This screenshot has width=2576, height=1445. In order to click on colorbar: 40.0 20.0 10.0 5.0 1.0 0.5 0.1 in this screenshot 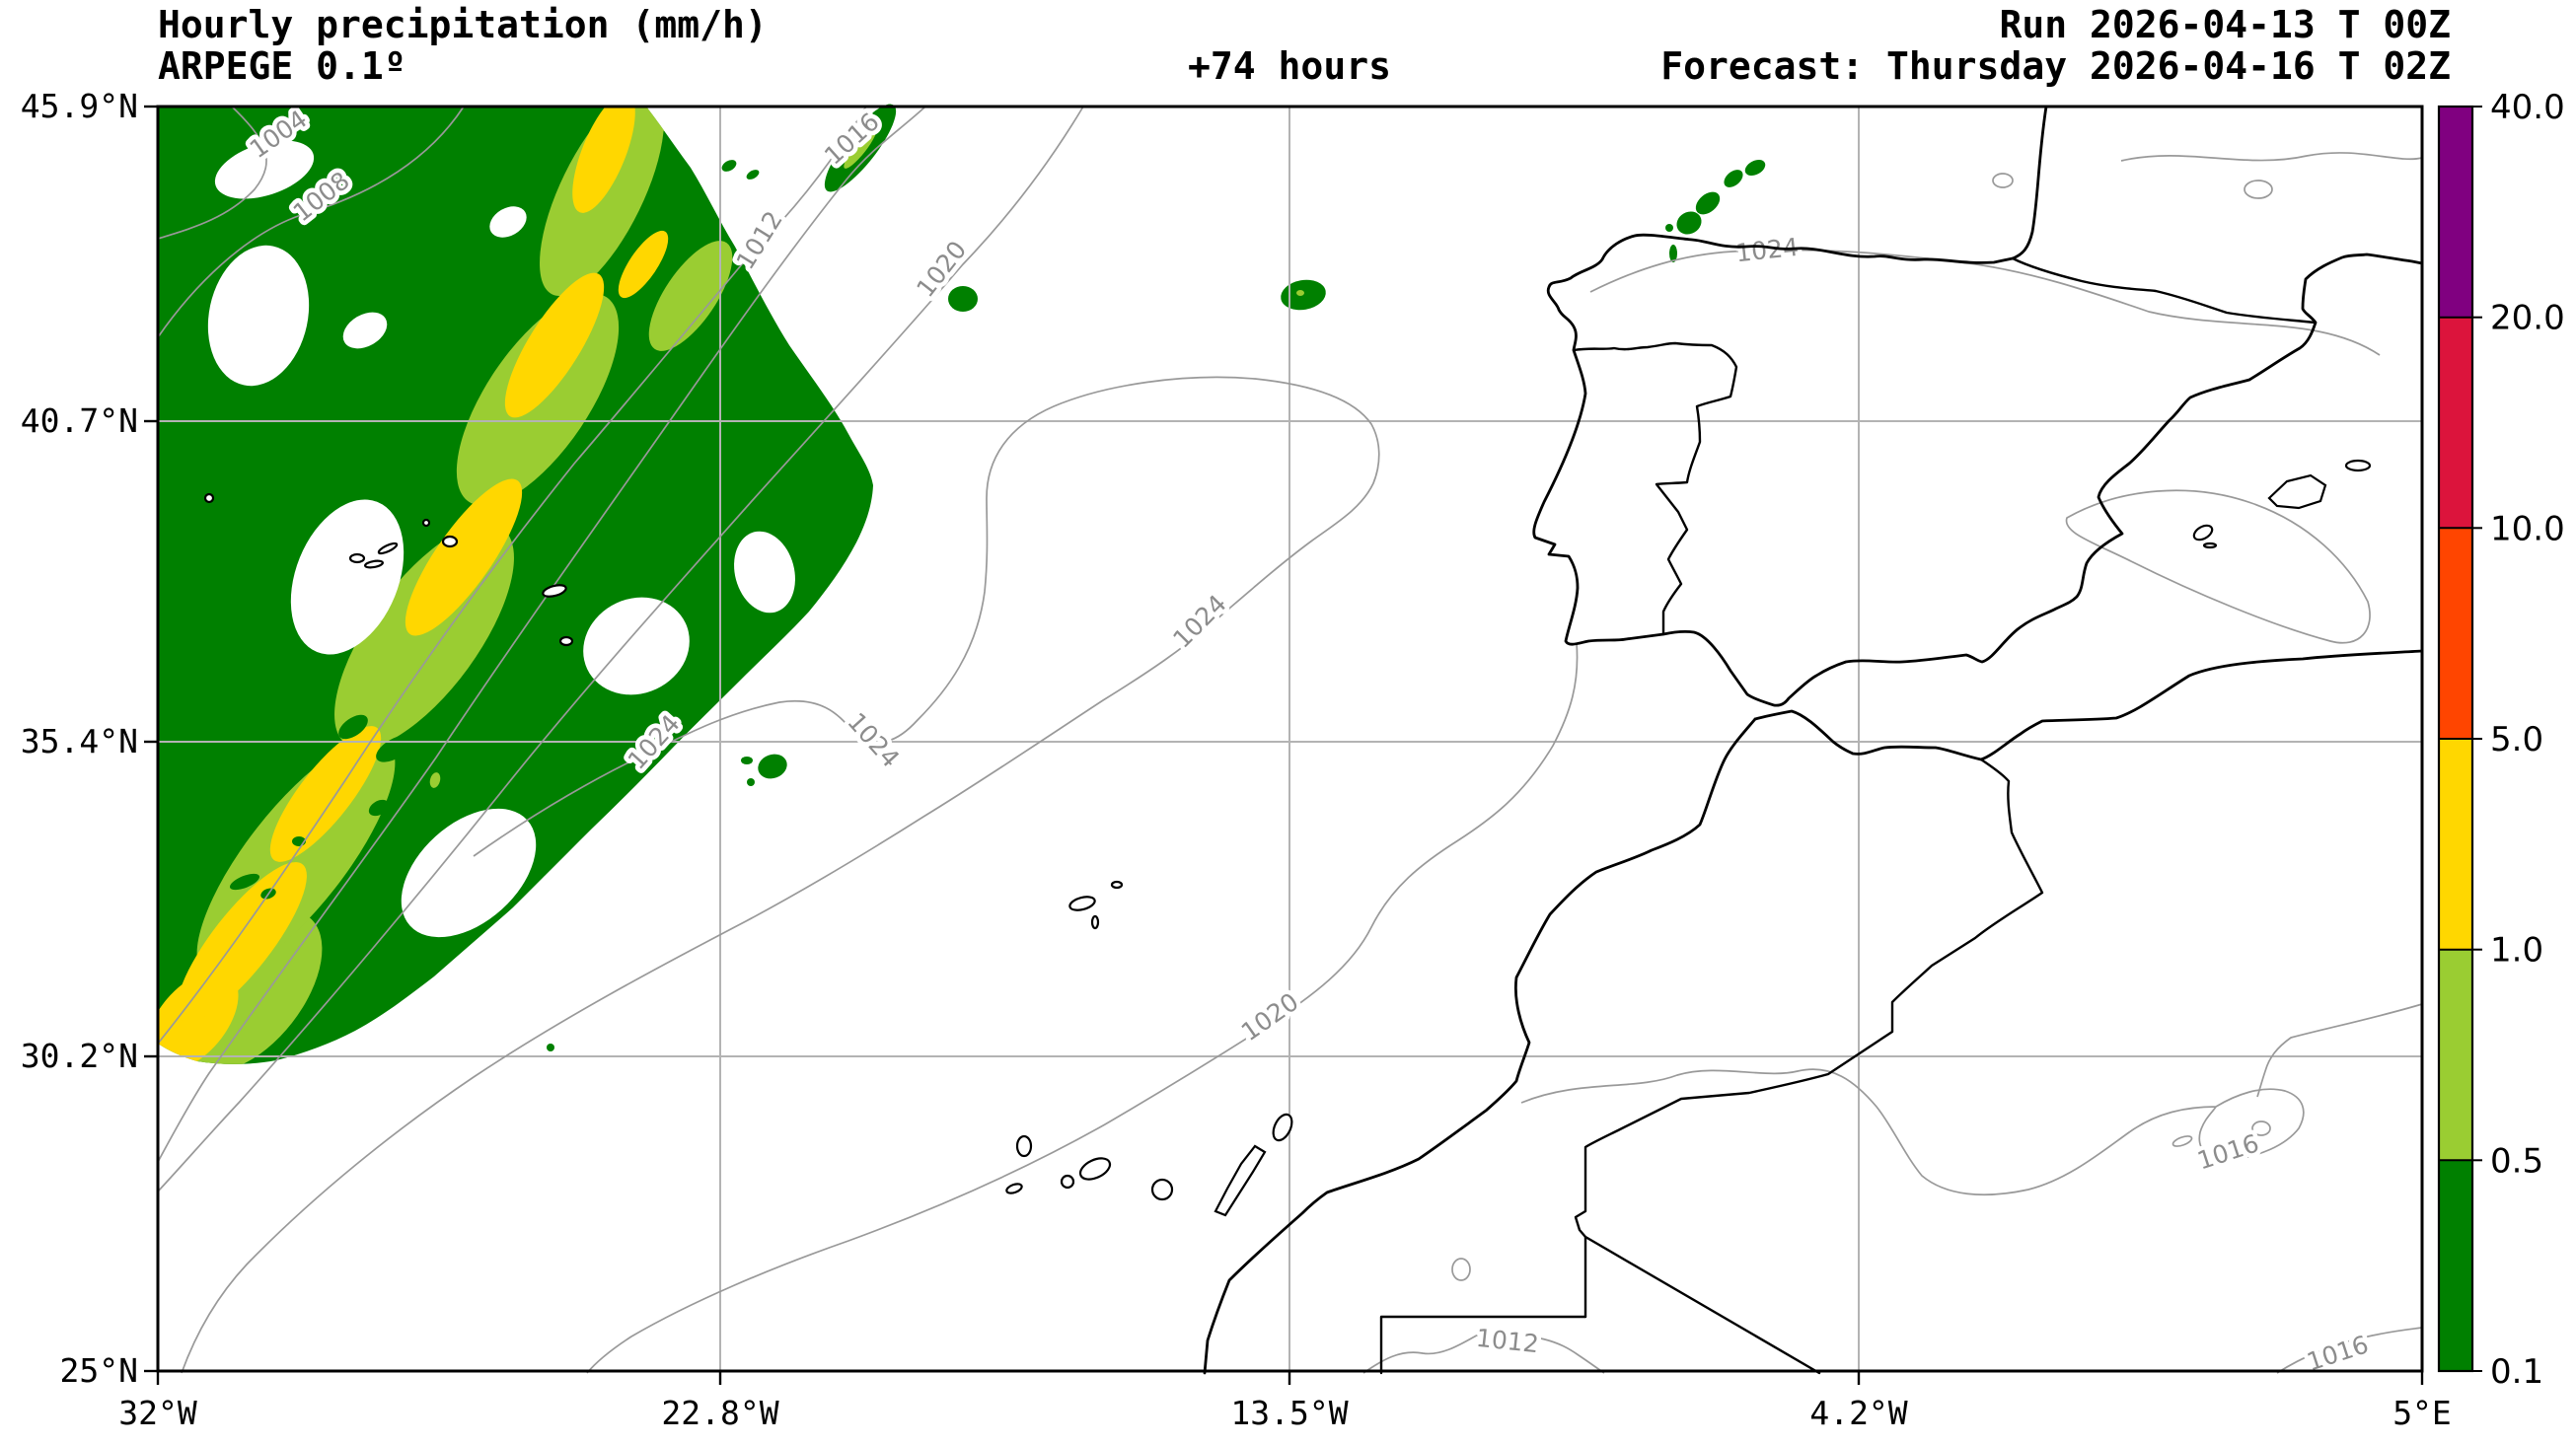, I will do `click(2501, 740)`.